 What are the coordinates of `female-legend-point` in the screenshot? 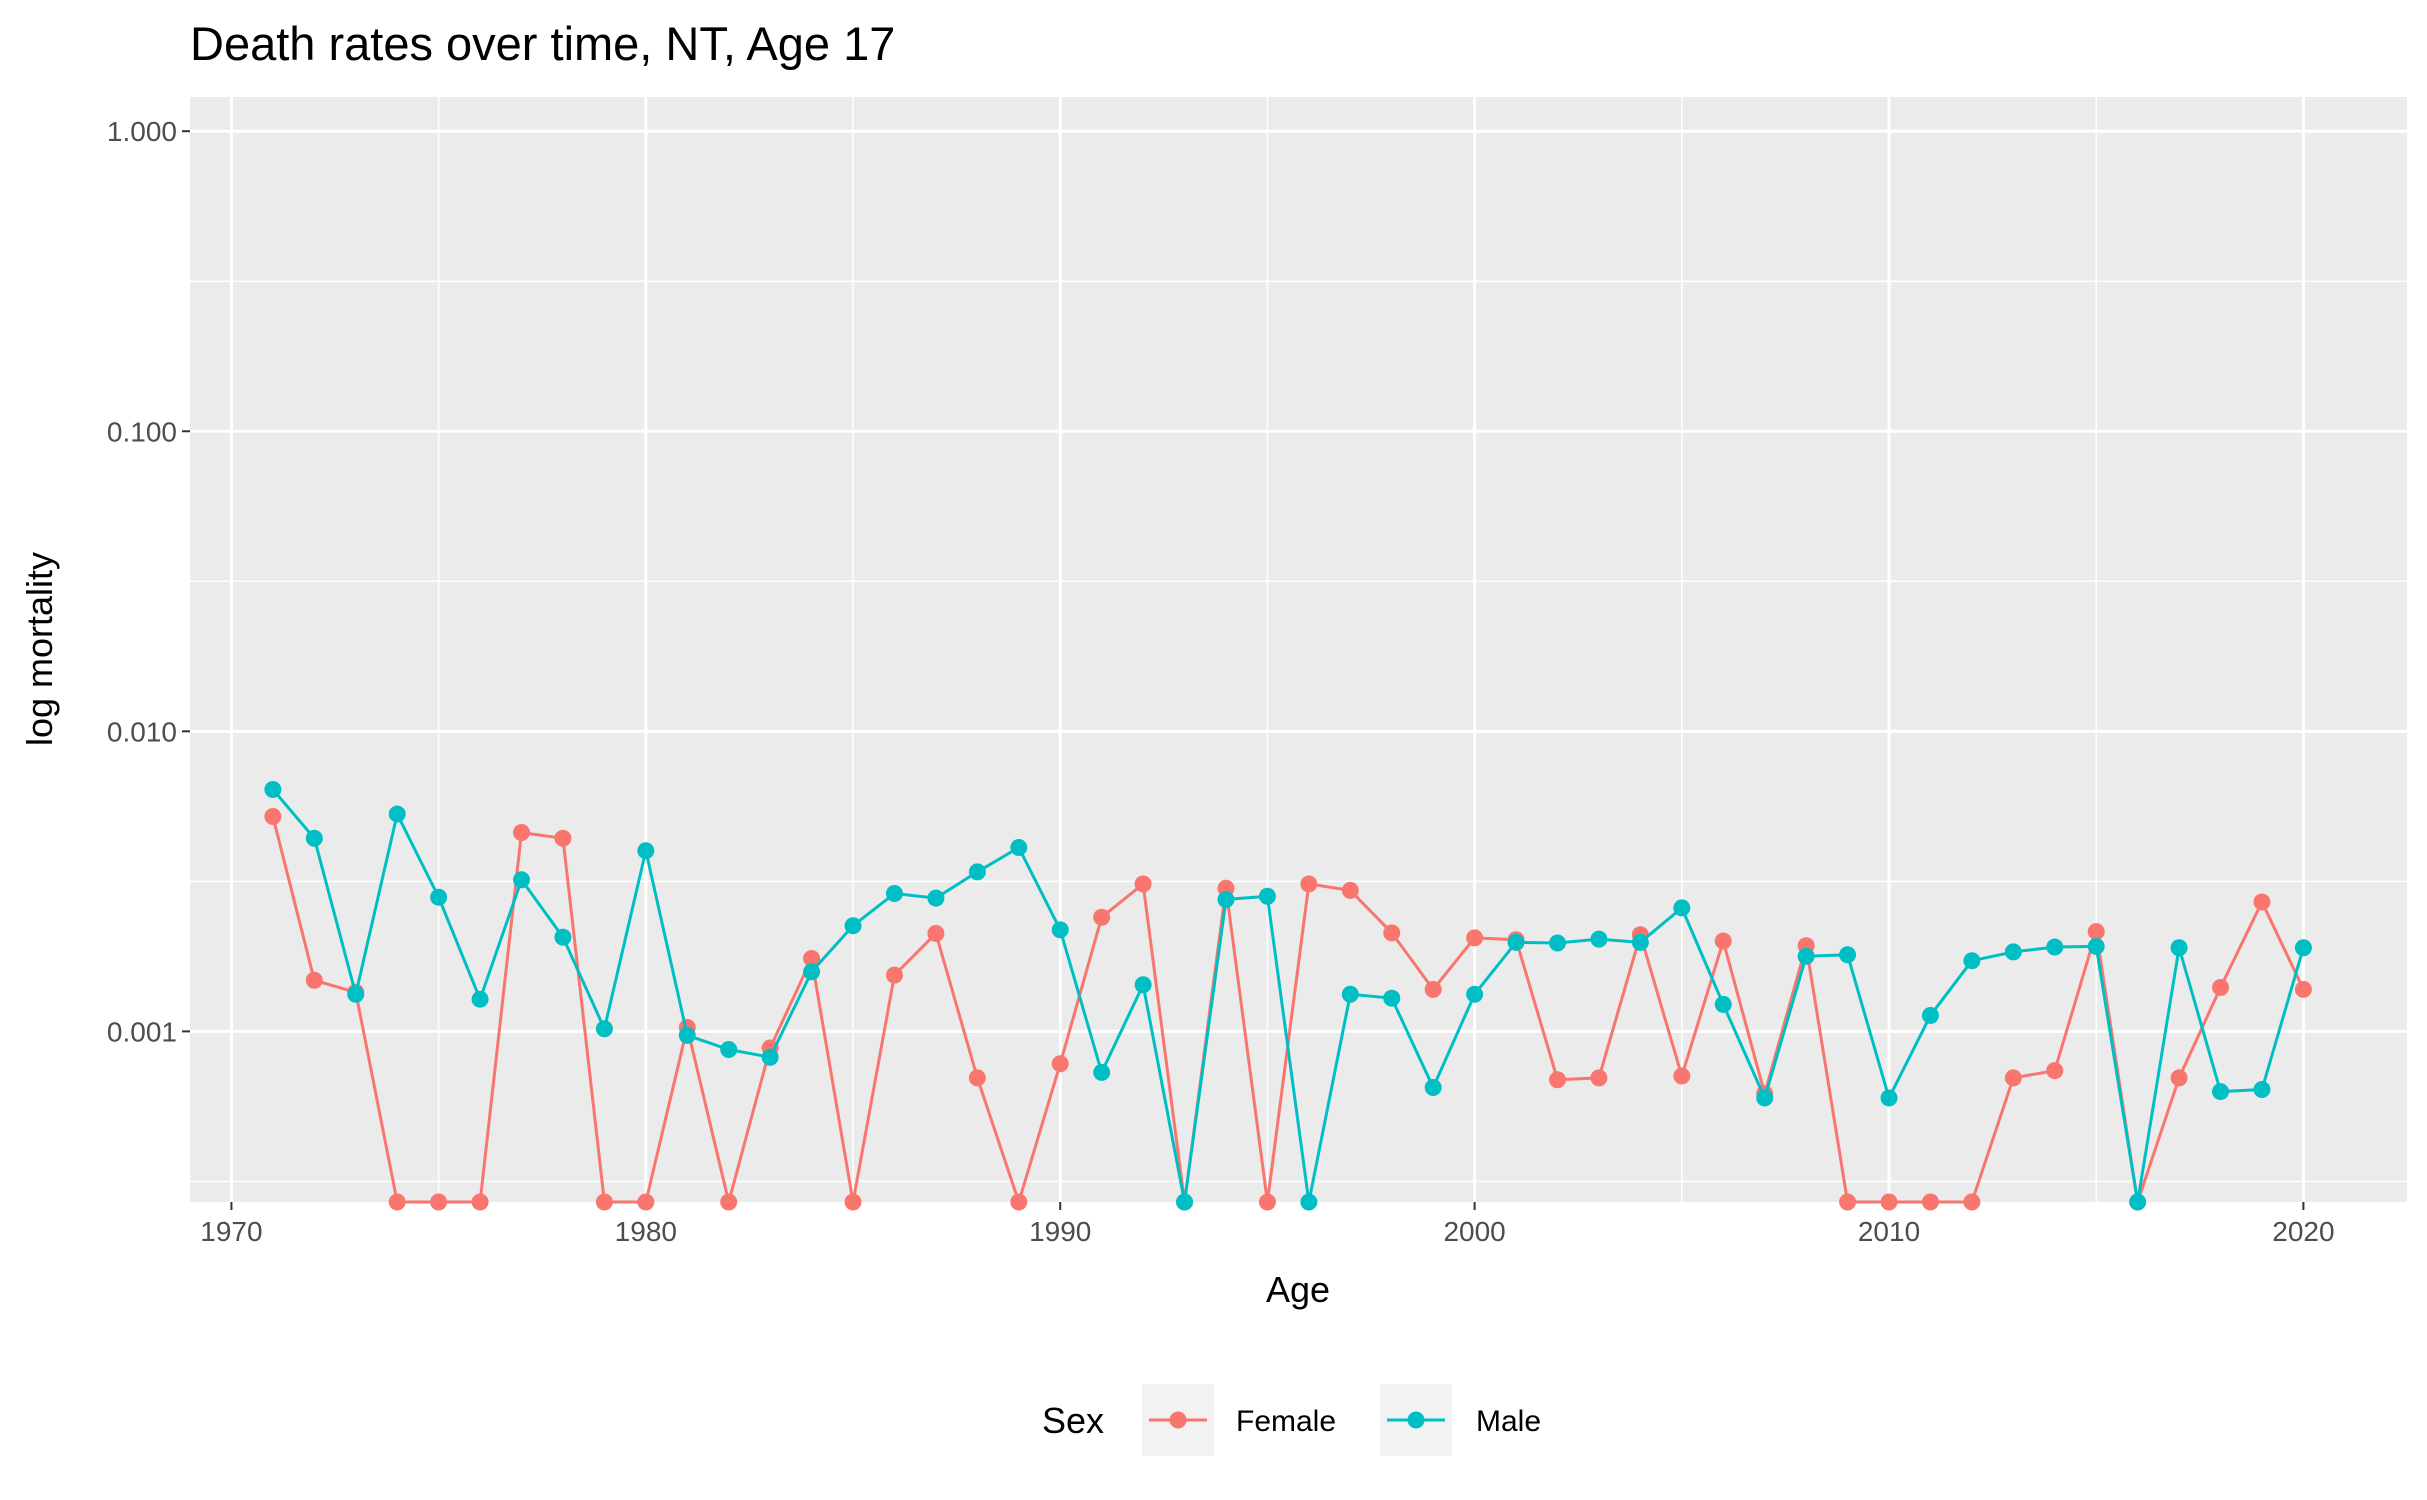 It's located at (1178, 1420).